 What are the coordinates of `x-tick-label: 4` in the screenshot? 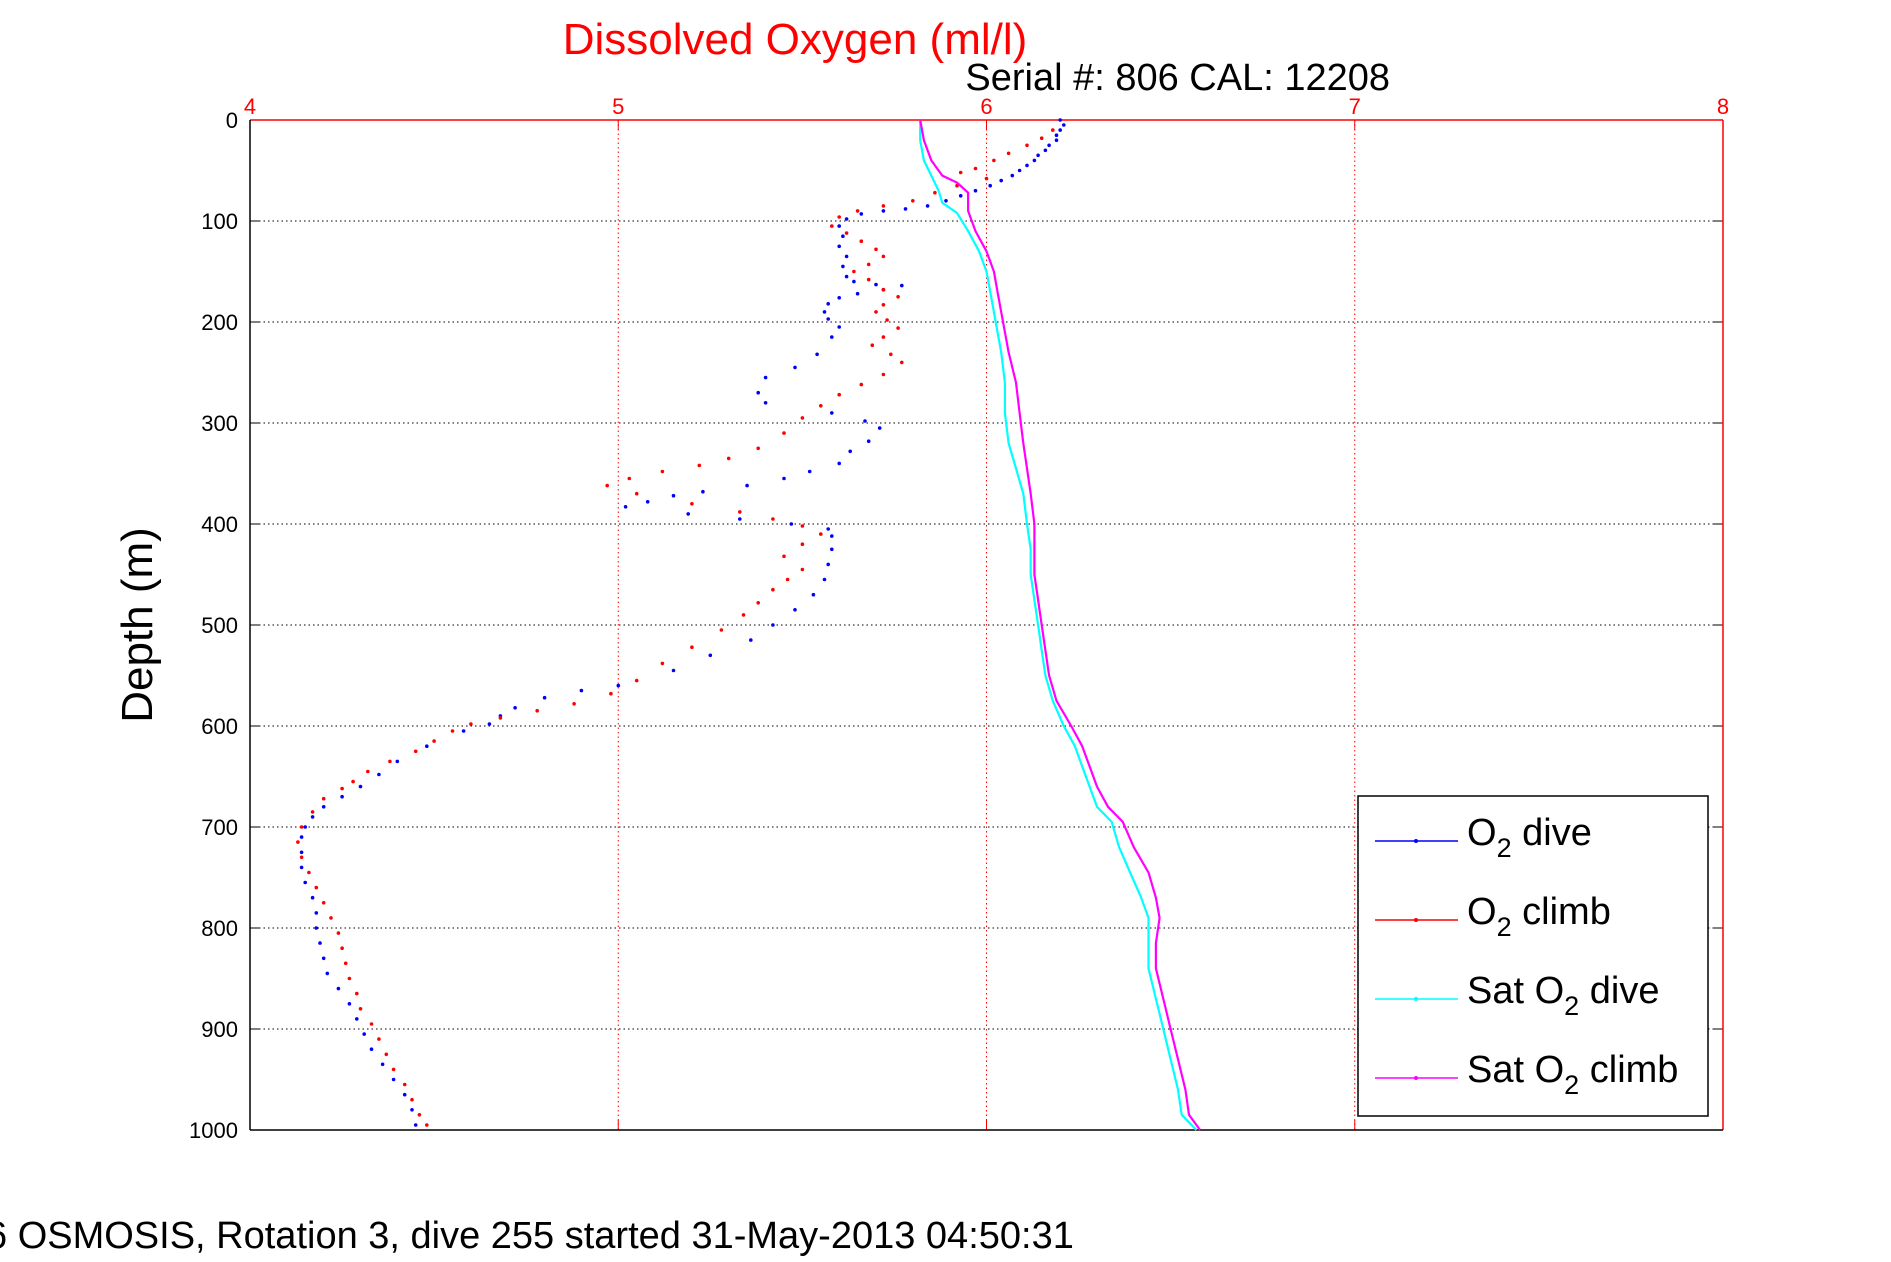 It's located at (250, 106).